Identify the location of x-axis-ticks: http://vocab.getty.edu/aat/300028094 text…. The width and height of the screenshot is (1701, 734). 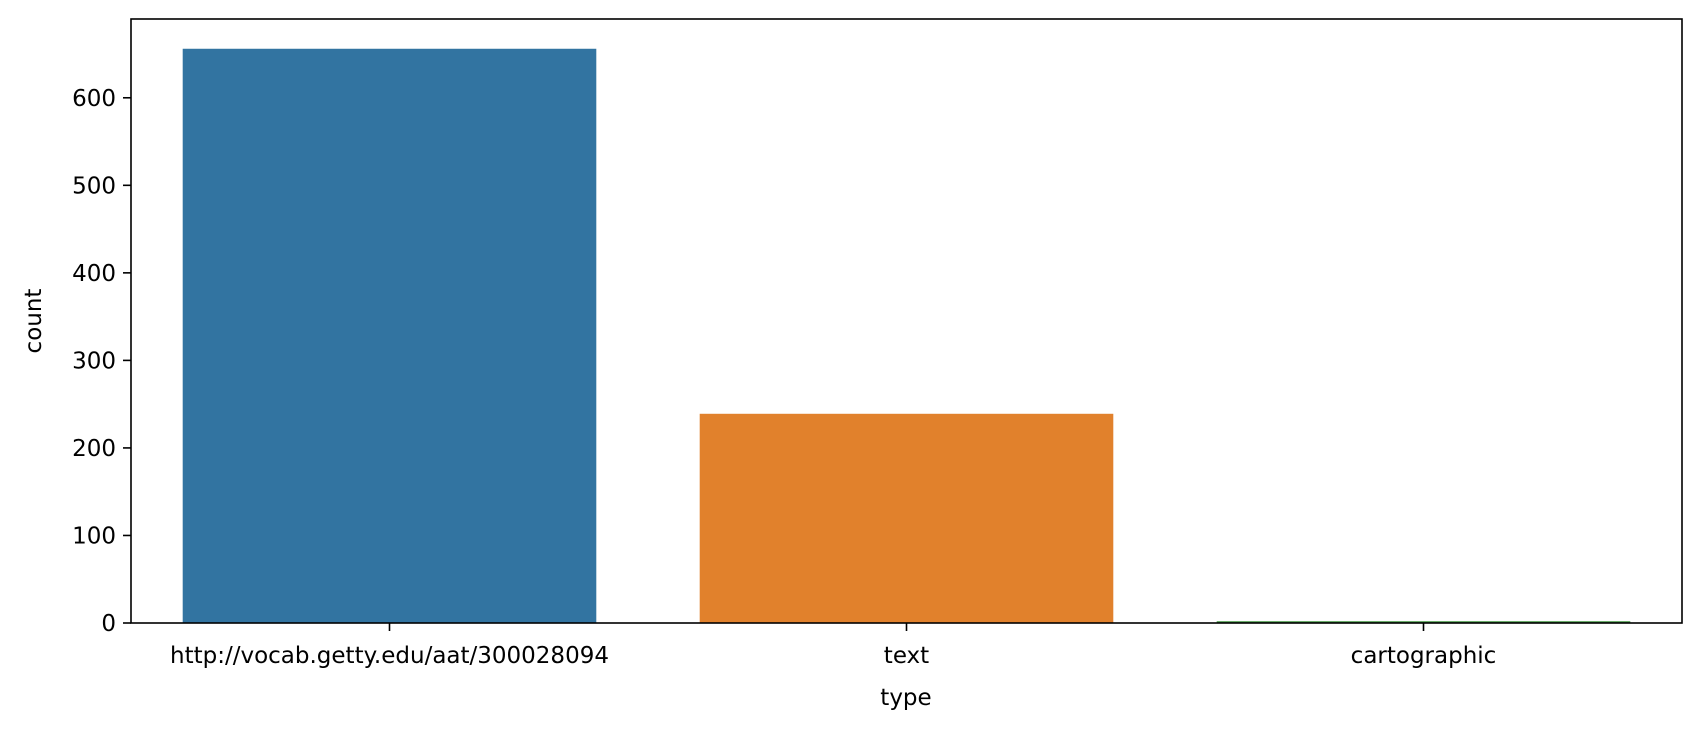
(833, 646).